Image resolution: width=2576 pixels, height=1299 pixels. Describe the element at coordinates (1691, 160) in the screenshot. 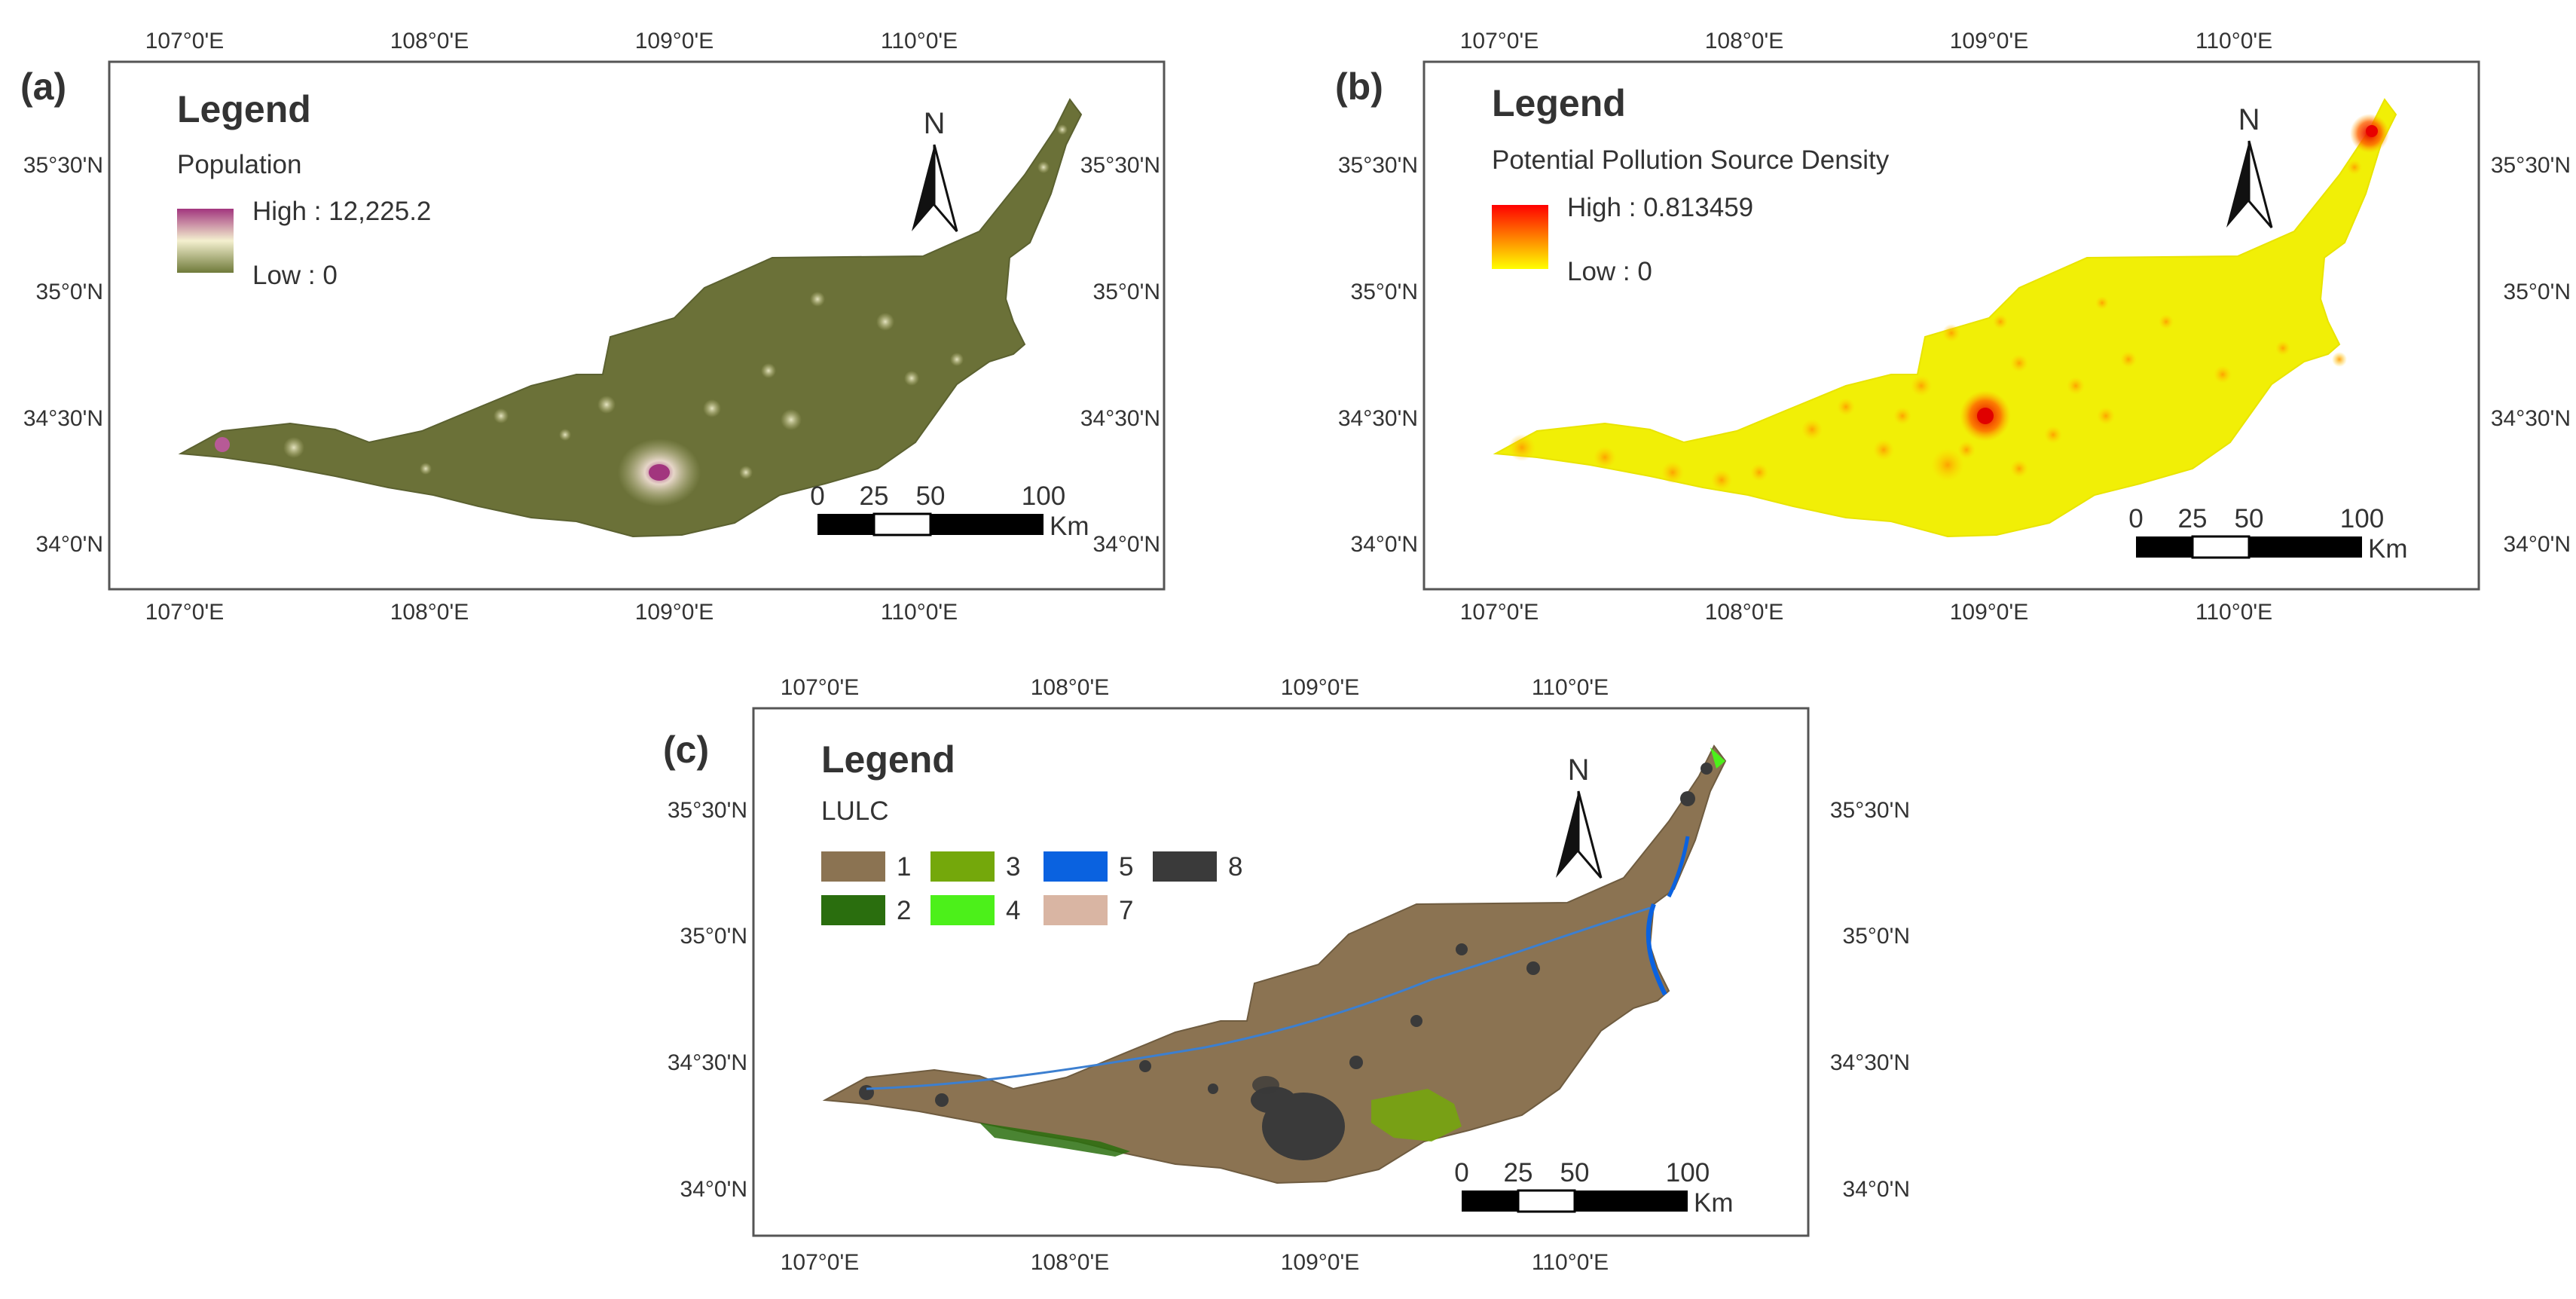

I see `legend-subtitle: Potential Pollution Source Density` at that location.